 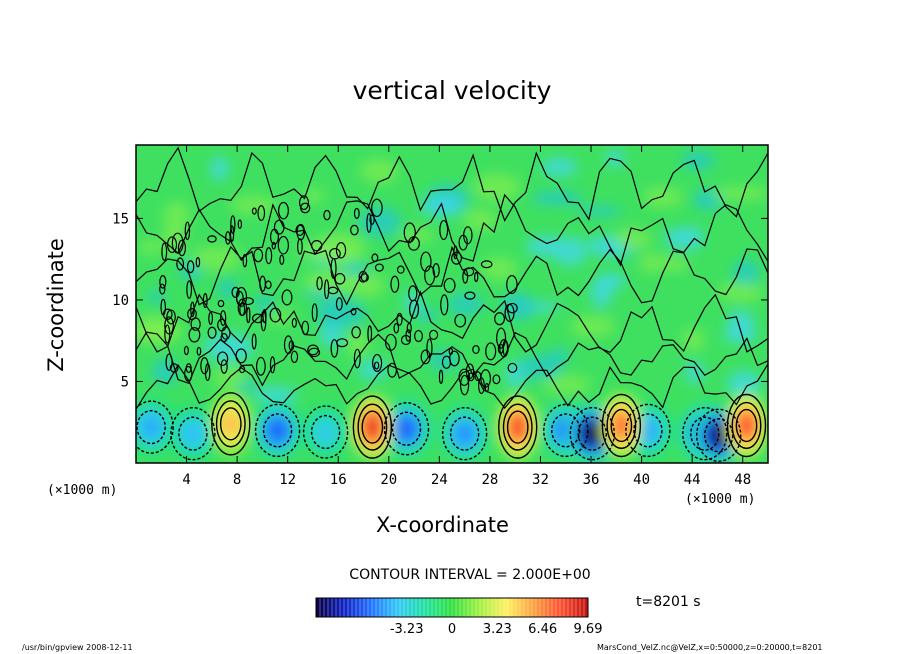 What do you see at coordinates (442, 525) in the screenshot?
I see `x-axis-label: X-coordinate` at bounding box center [442, 525].